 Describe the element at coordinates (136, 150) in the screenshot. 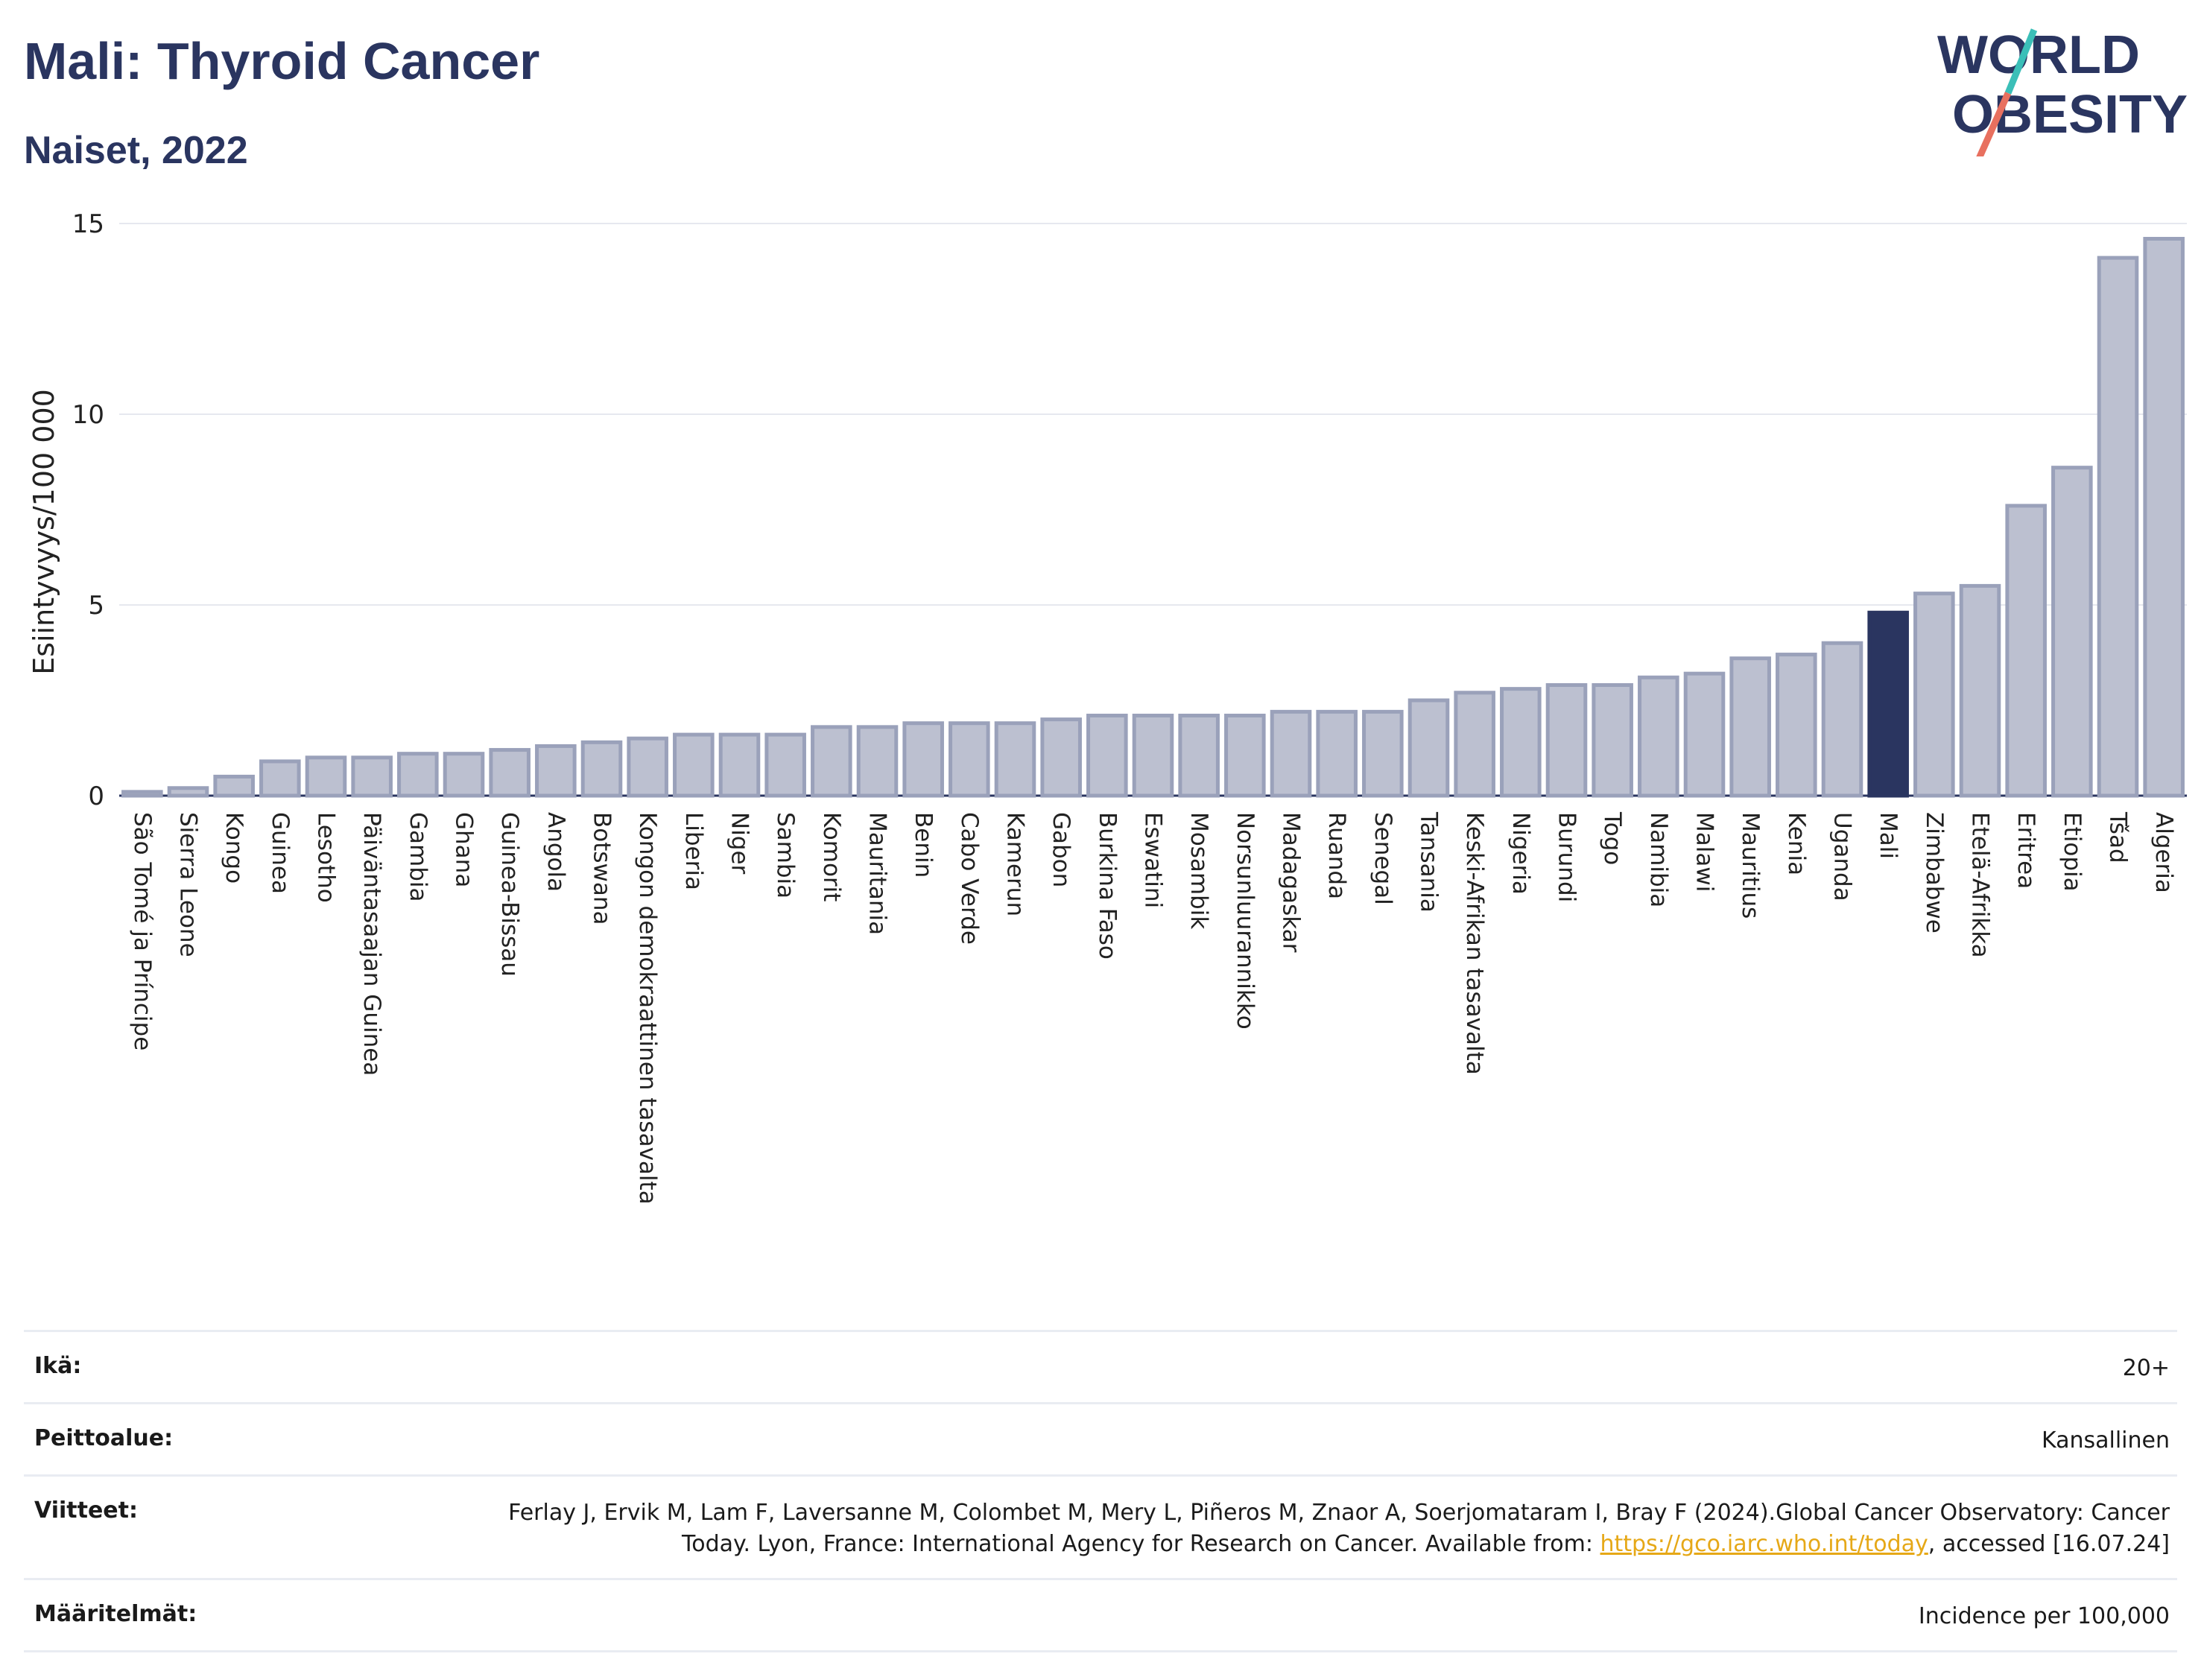

I see `chart-subtitle: Naiset, 2022` at that location.